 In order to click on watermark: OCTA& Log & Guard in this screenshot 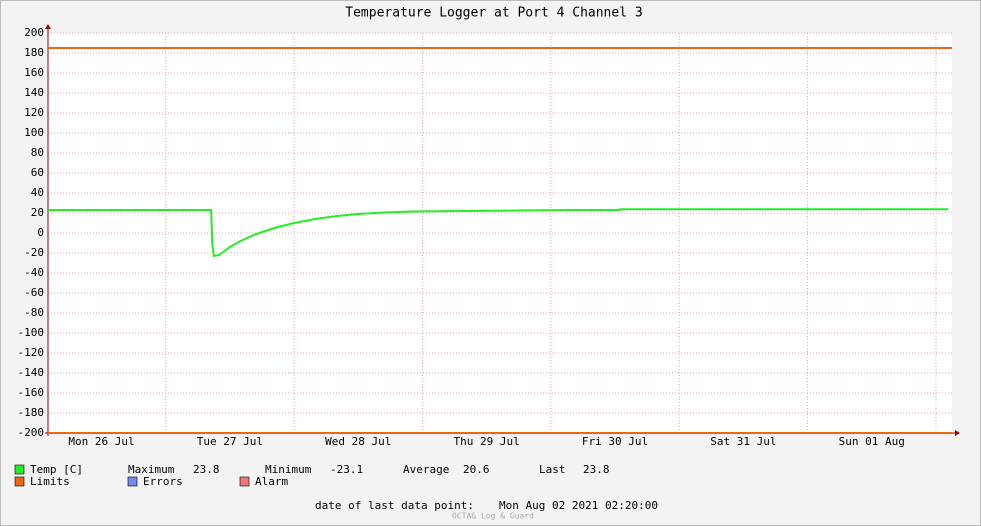, I will do `click(493, 516)`.